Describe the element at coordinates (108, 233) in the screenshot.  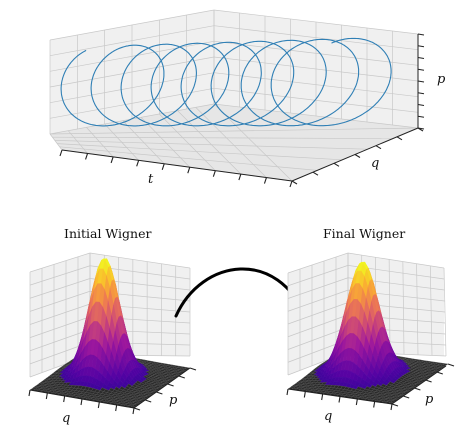
I see `left-plot-title: Initial Wigner` at that location.